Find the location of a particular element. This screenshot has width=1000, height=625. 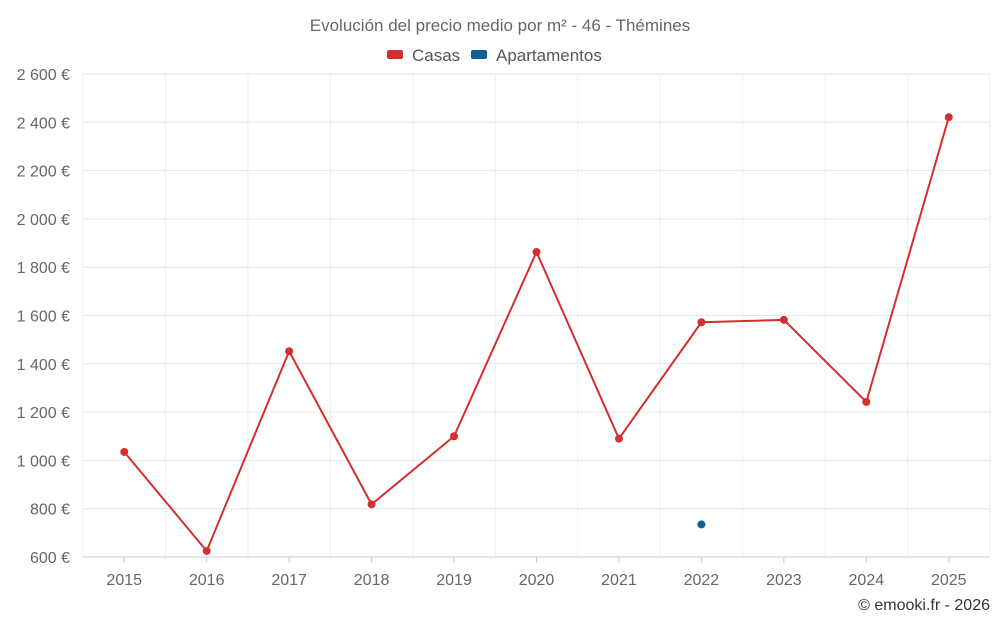

legend-label-apartamentos: Apartamentos is located at coordinates (549, 55).